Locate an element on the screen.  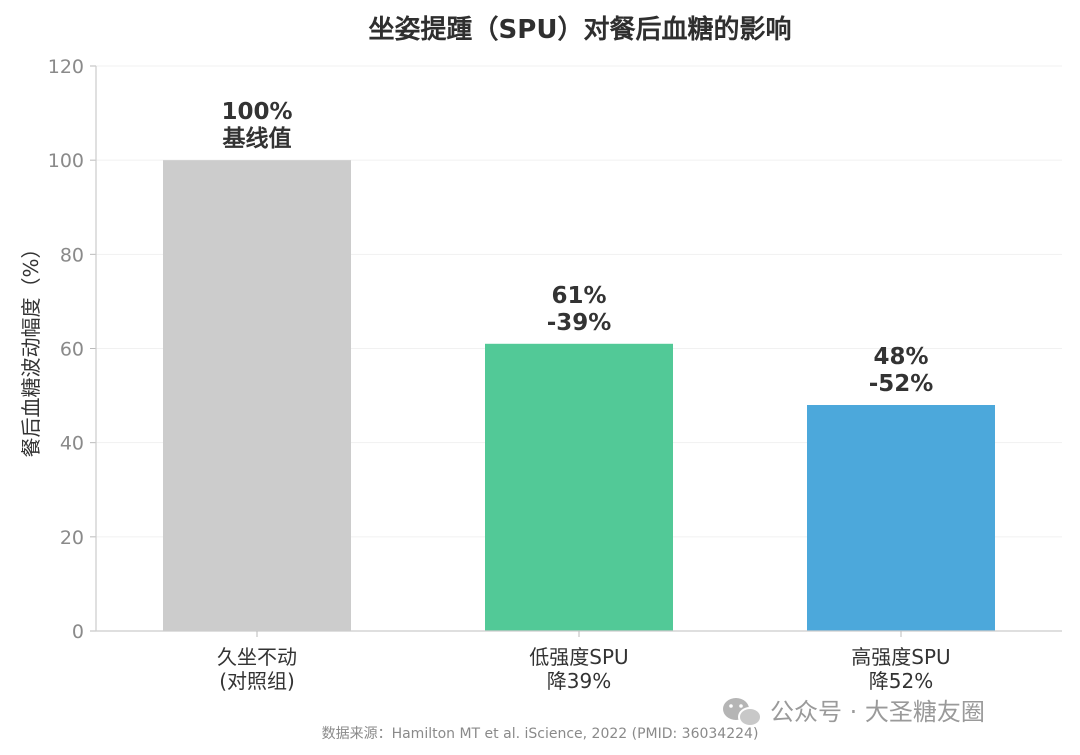
data-label: 48% is located at coordinates (900, 357).